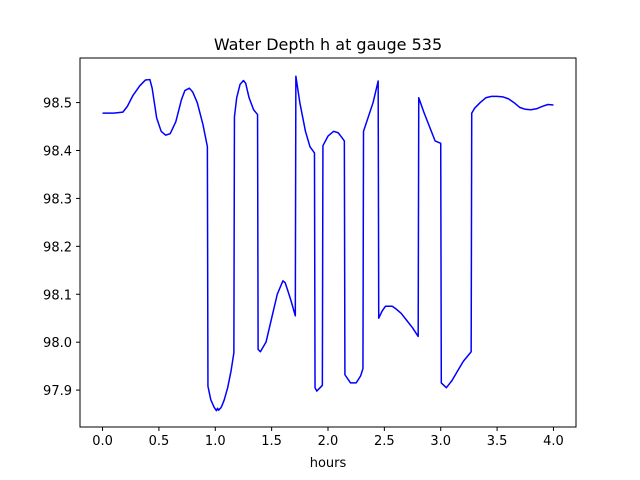 This screenshot has width=640, height=480. What do you see at coordinates (57, 343) in the screenshot?
I see `y-tick-label: 98.0` at bounding box center [57, 343].